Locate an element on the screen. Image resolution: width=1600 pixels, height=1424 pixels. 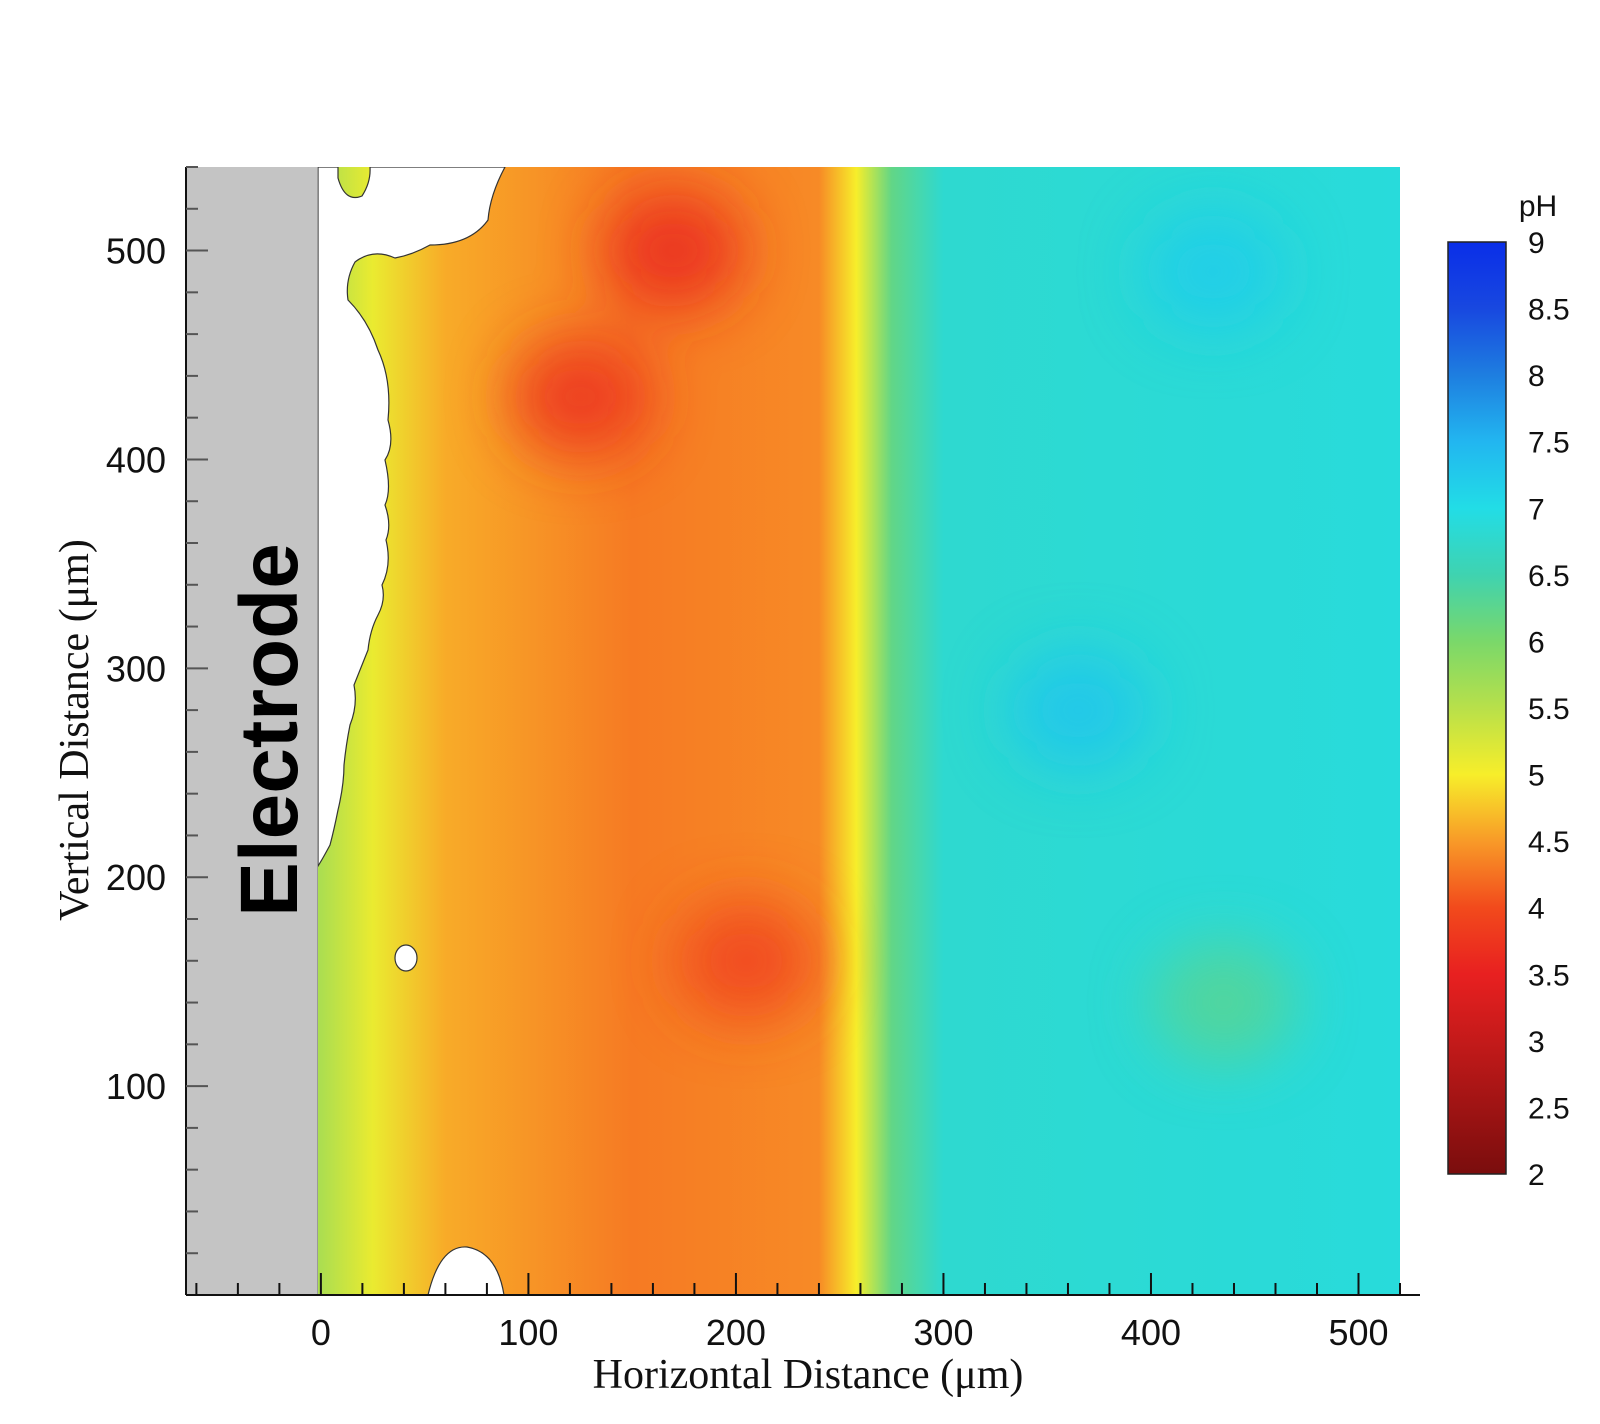
electrode-label: Electrode is located at coordinates (269, 730).